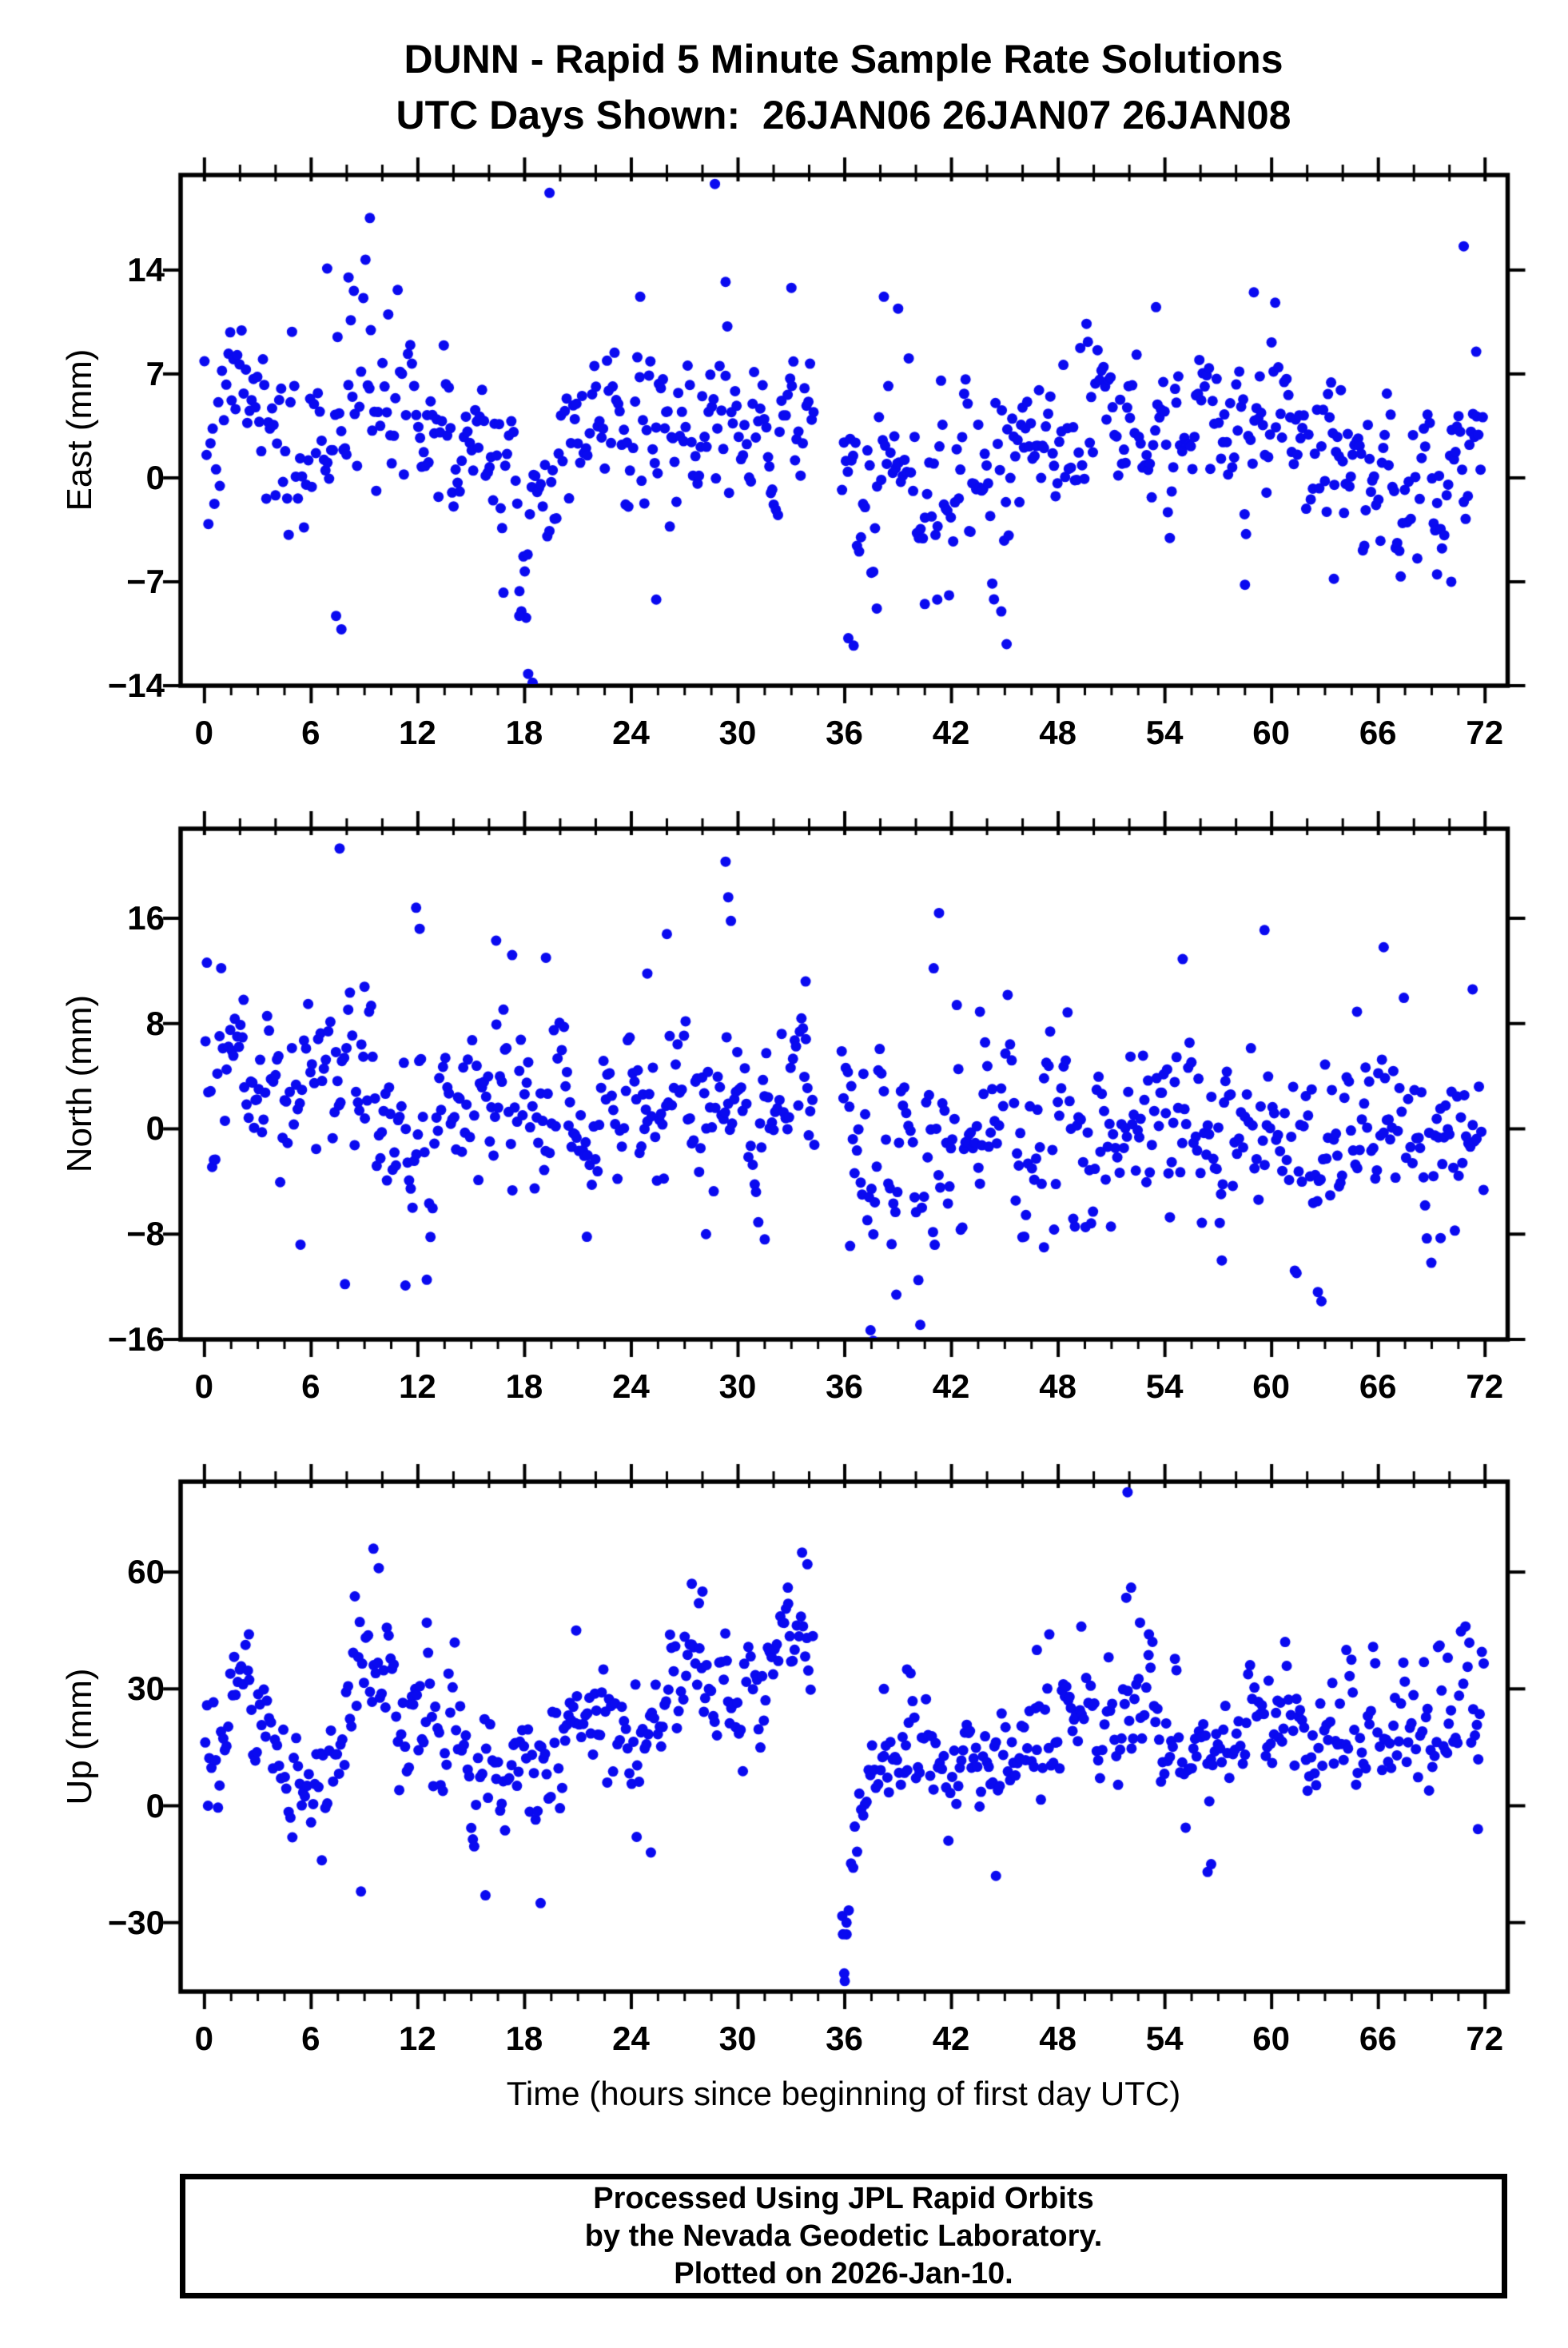 The image size is (1568, 2348). I want to click on north-x-tick-label: 48, so click(1058, 1386).